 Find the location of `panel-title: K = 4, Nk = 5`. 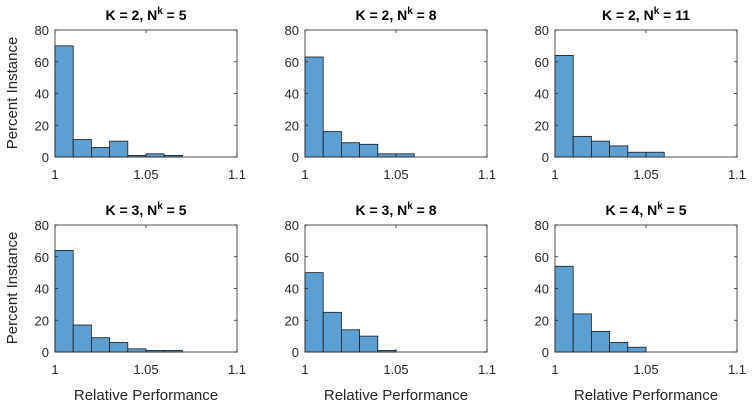

panel-title: K = 4, Nk = 5 is located at coordinates (645, 209).